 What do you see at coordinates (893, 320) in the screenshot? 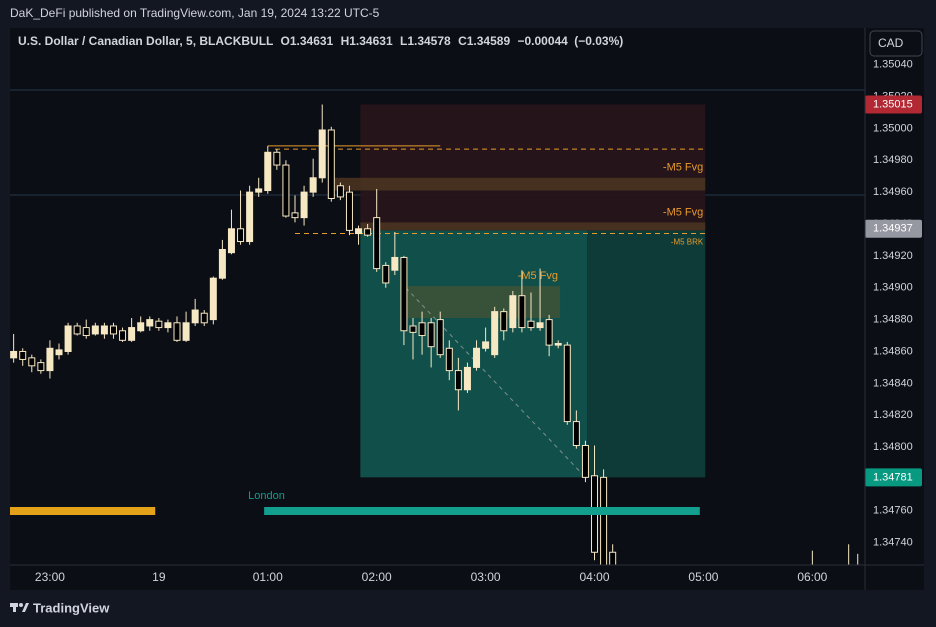
I see `y-tick-label: 1.34880` at bounding box center [893, 320].